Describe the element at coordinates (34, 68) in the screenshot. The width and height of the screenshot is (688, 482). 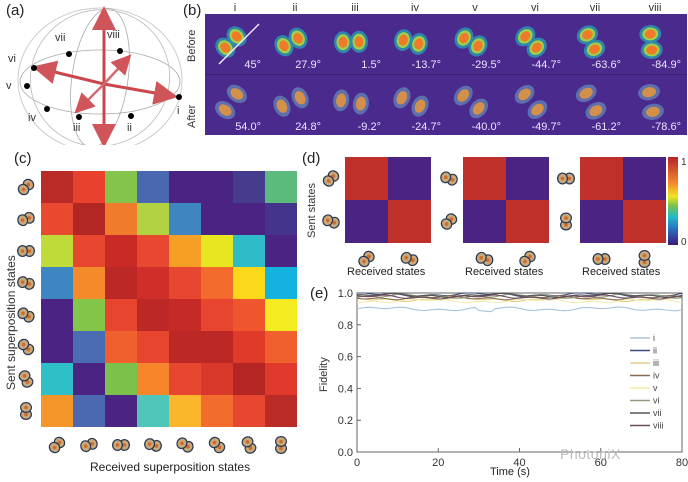
I see `point-vi` at that location.